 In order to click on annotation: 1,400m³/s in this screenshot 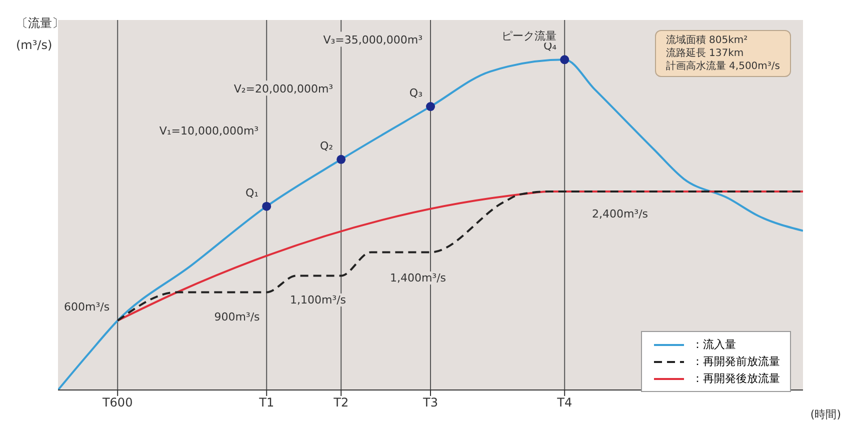, I will do `click(418, 278)`.